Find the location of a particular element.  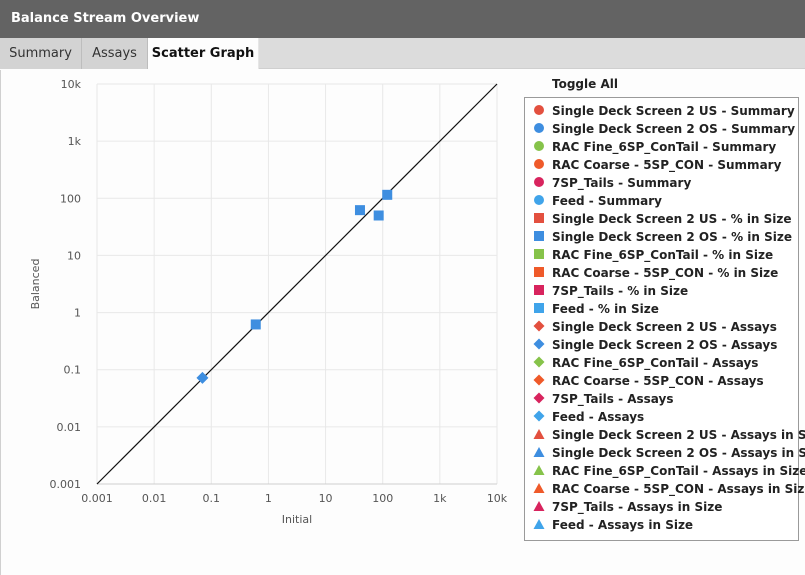

legend-item-label: Single Deck Screen 2 OS - % in Size is located at coordinates (672, 237).